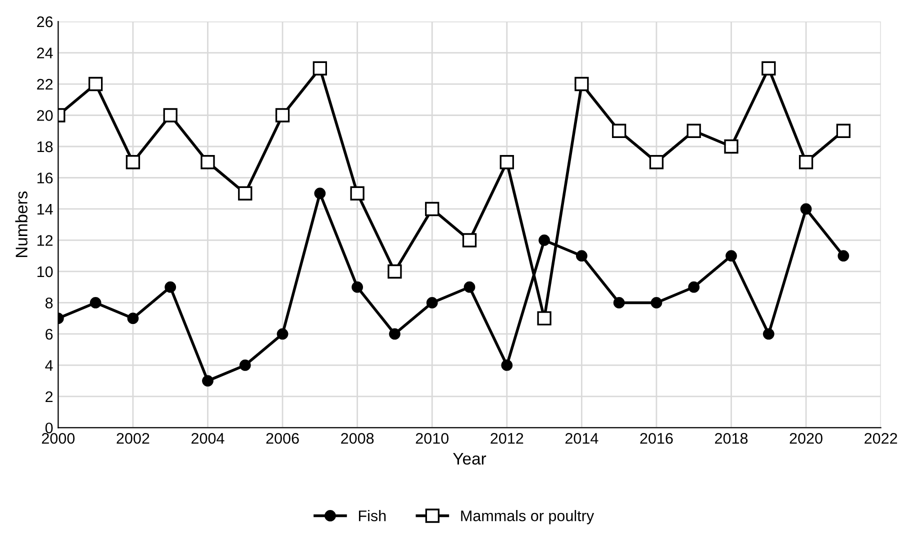  What do you see at coordinates (21, 224) in the screenshot?
I see `y-axis-title: Numbers` at bounding box center [21, 224].